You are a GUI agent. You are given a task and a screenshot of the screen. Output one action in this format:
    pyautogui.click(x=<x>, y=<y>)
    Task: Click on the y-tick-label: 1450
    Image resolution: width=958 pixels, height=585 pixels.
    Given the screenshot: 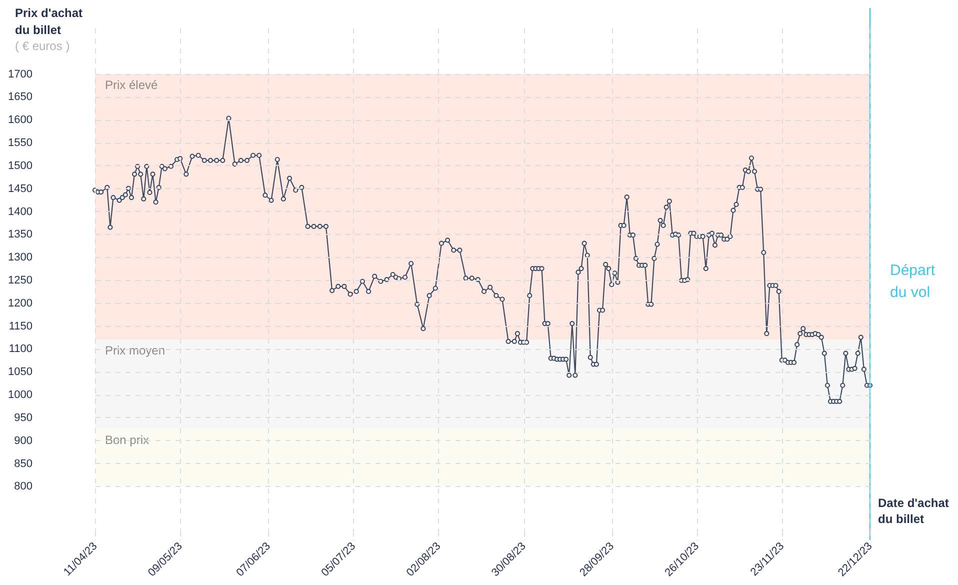 What is the action you would take?
    pyautogui.click(x=20, y=188)
    